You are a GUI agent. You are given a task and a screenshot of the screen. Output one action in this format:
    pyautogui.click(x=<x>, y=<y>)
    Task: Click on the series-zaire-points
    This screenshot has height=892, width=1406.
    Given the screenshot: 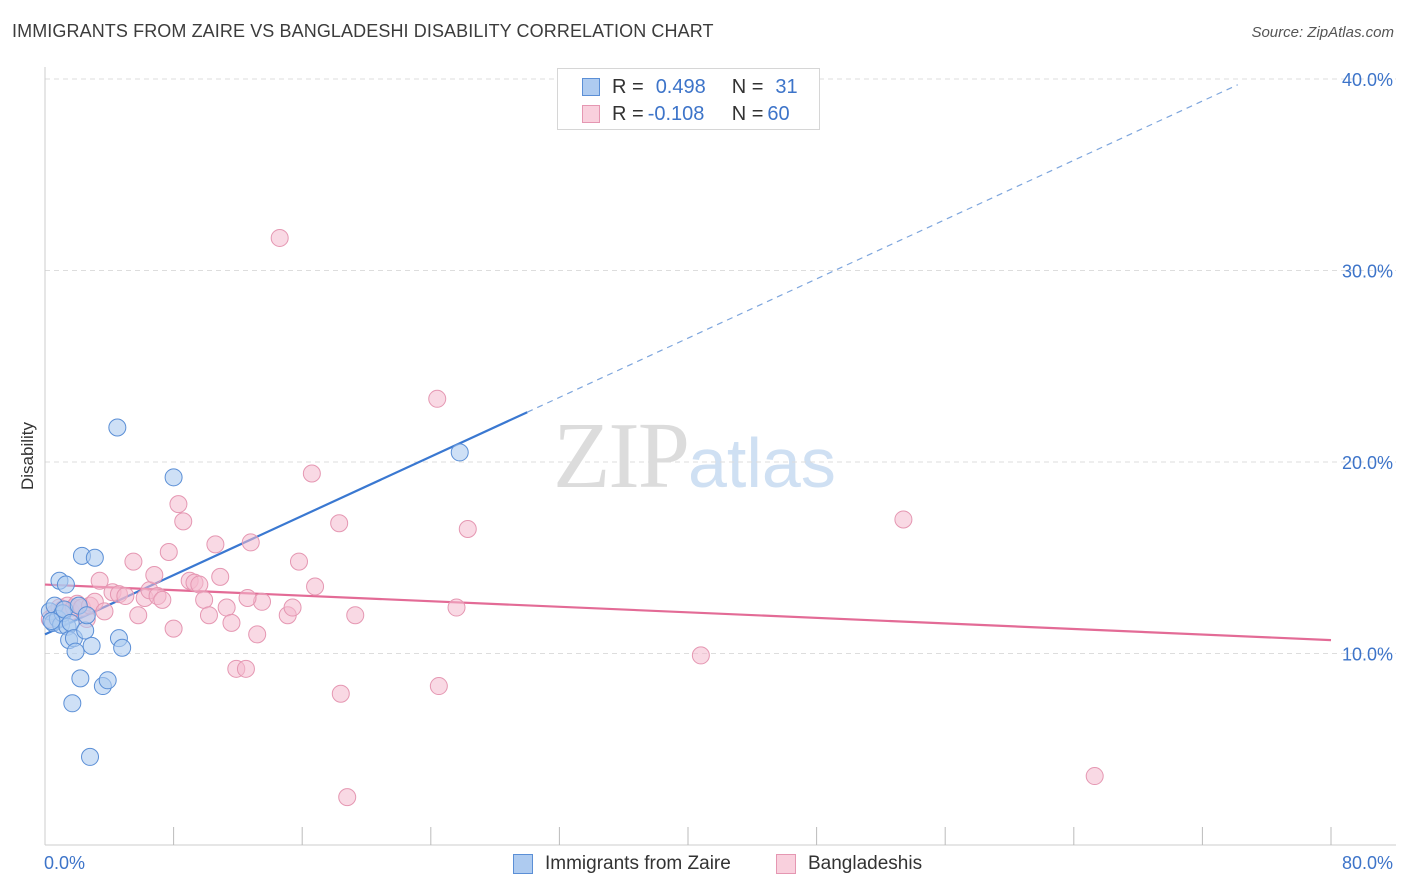 What is the action you would take?
    pyautogui.click(x=254, y=592)
    